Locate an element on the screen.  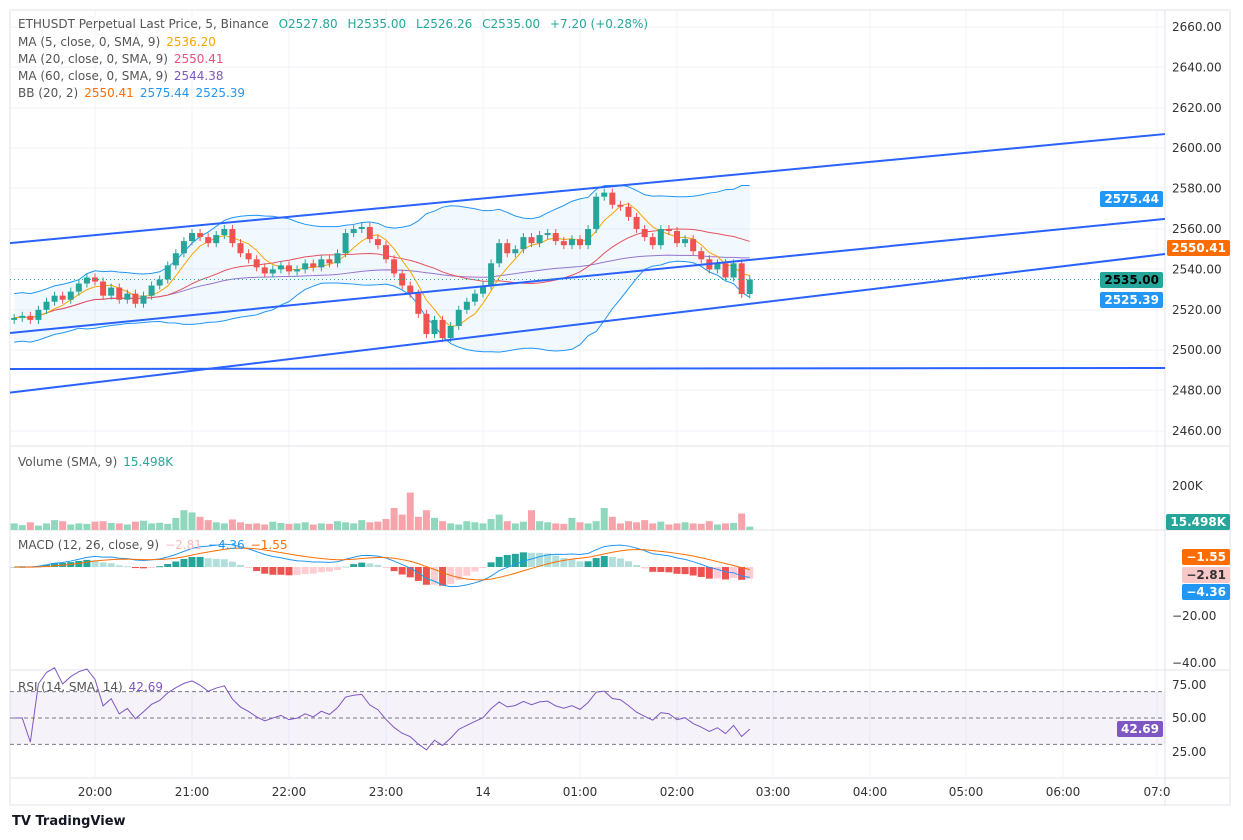
ma60-label: MA (60, close, 0, SMA, 9) is located at coordinates (93, 76).